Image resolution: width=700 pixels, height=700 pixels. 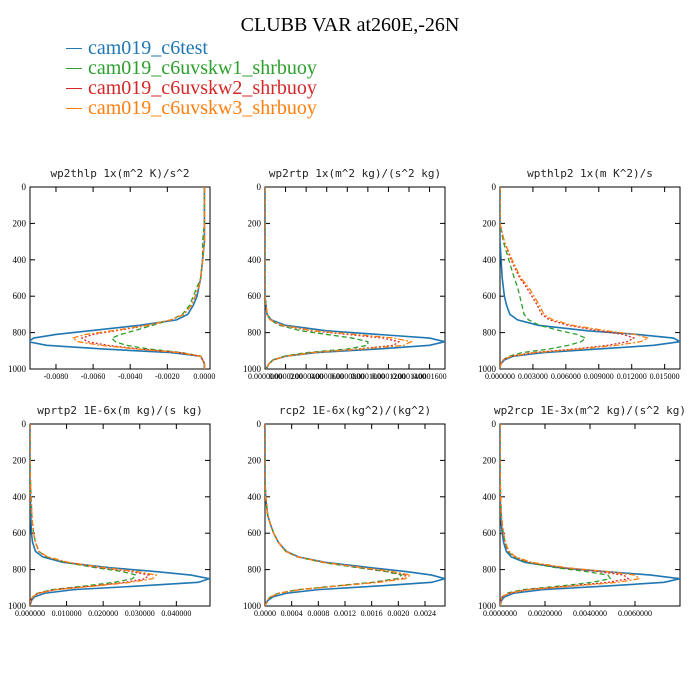 I want to click on x-tick-label: 0.012000, so click(x=632, y=376).